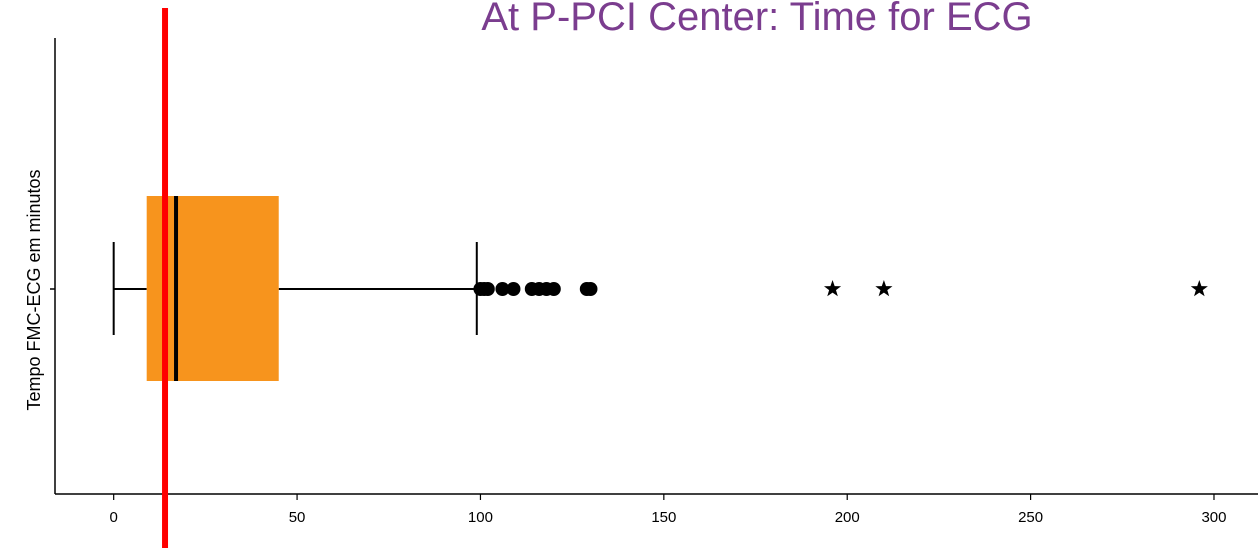 The width and height of the screenshot is (1260, 548). I want to click on x-tick-label-100: 100, so click(480, 517).